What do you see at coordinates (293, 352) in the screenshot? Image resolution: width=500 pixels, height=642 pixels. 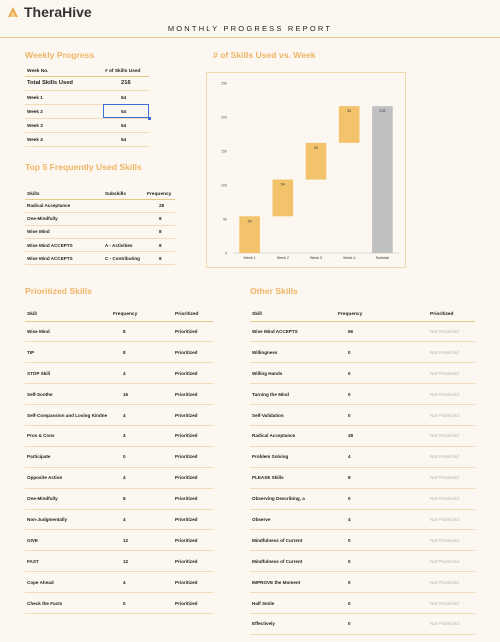 I see `skill-cell: Willingness` at bounding box center [293, 352].